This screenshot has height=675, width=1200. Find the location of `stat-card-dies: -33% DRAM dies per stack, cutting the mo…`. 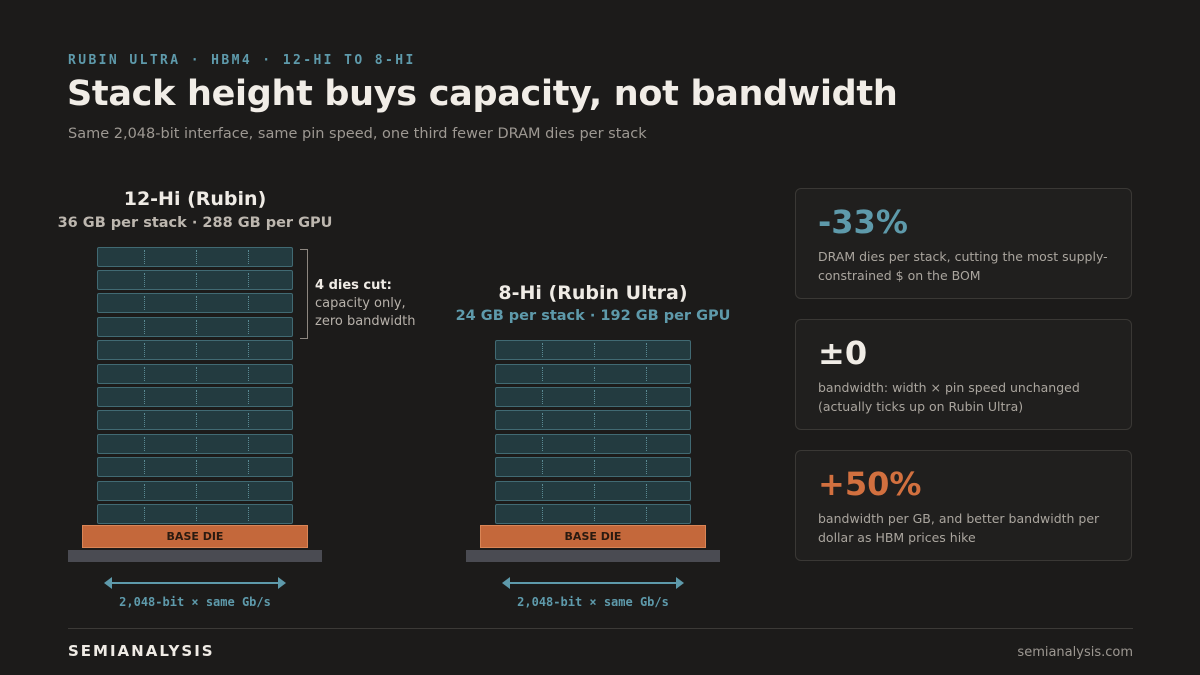

stat-card-dies: -33% DRAM dies per stack, cutting the mo… is located at coordinates (963, 243).